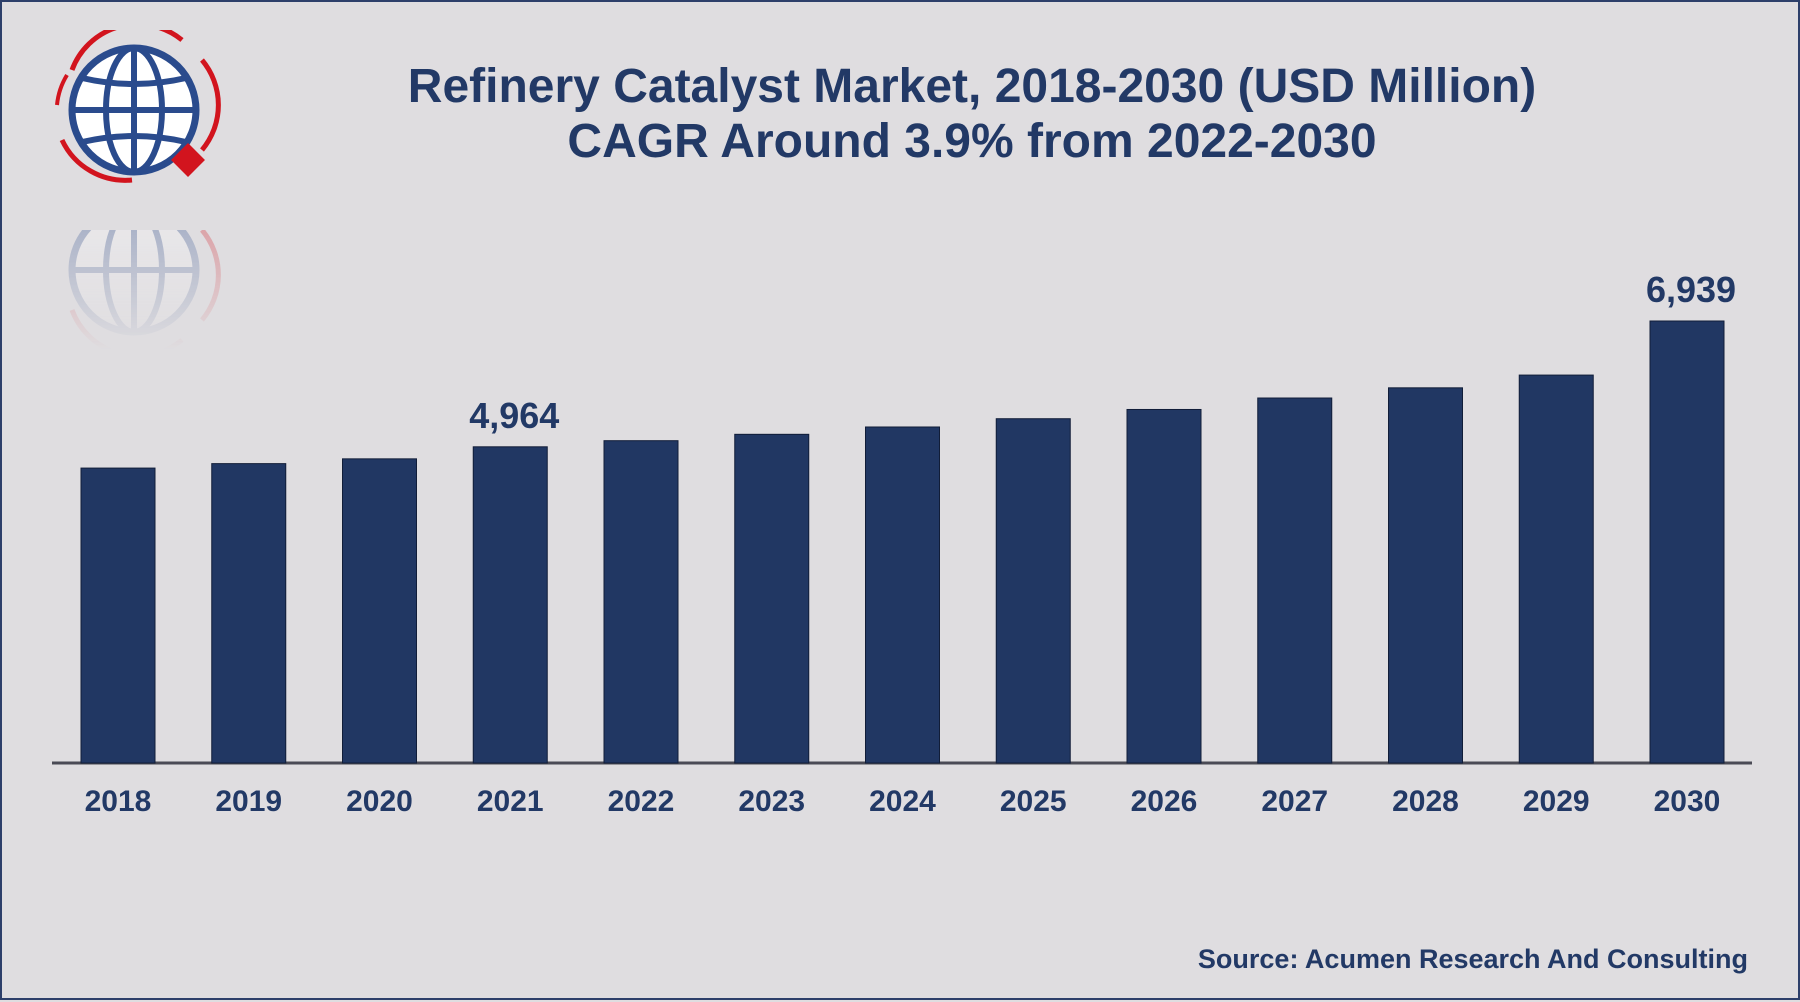  What do you see at coordinates (1164, 586) in the screenshot?
I see `bar-2026` at bounding box center [1164, 586].